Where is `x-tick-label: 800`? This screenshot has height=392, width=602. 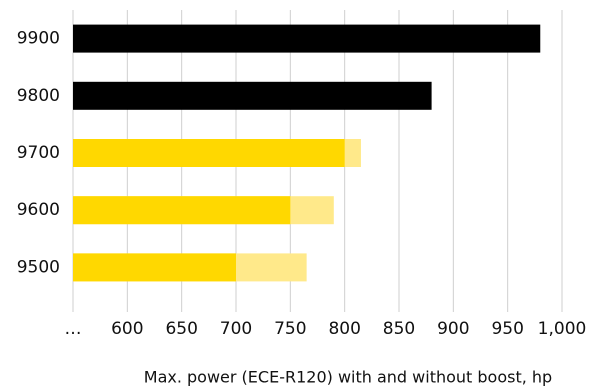 x-tick-label: 800 is located at coordinates (344, 329).